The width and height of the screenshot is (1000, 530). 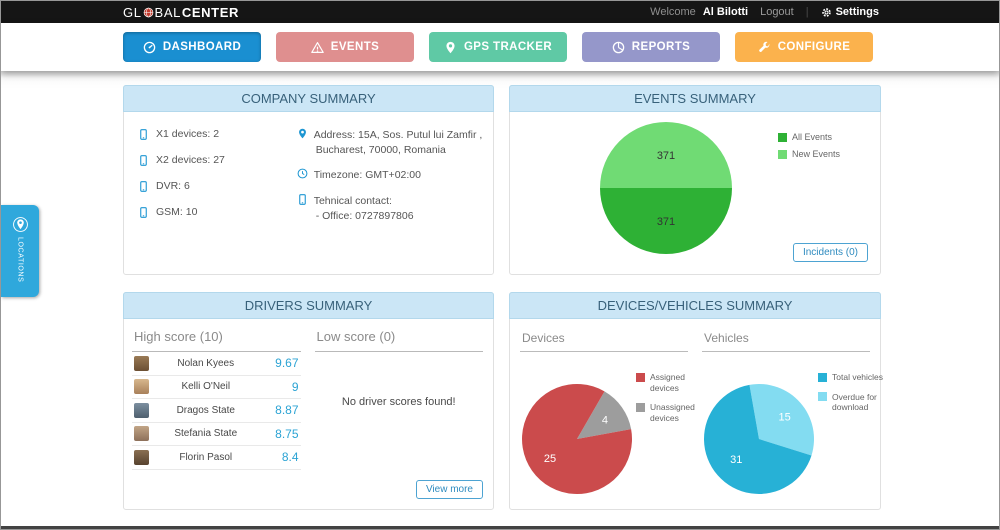 I want to click on topbar-right: Welcome Al Bilotti Logout | Settings, so click(x=764, y=12).